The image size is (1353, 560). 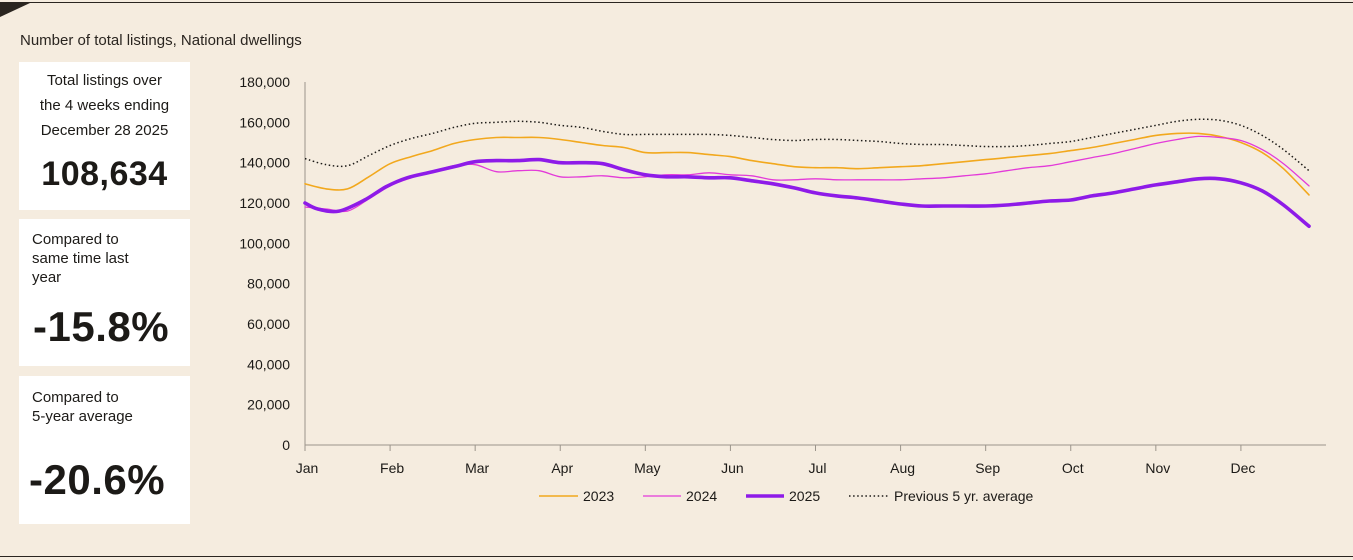 What do you see at coordinates (804, 496) in the screenshot?
I see `legend-label: 2025` at bounding box center [804, 496].